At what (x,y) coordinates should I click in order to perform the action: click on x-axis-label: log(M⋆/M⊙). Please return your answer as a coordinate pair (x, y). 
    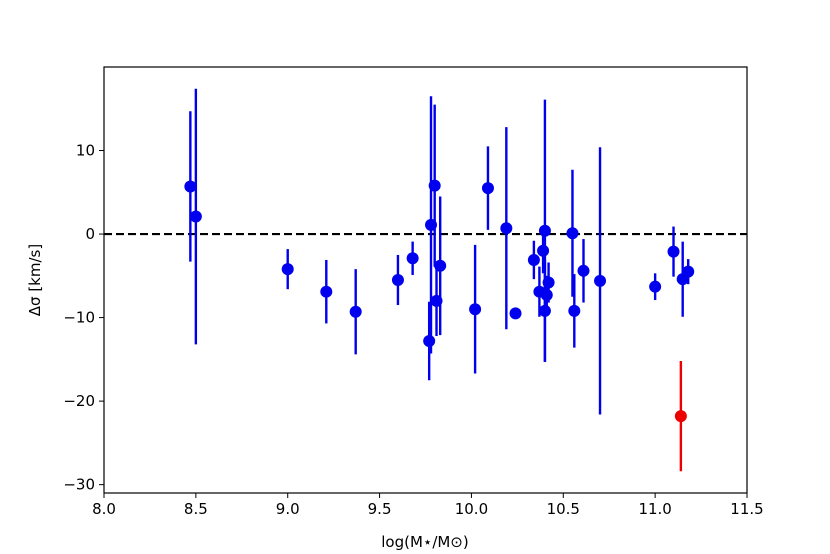
    Looking at the image, I should click on (424, 542).